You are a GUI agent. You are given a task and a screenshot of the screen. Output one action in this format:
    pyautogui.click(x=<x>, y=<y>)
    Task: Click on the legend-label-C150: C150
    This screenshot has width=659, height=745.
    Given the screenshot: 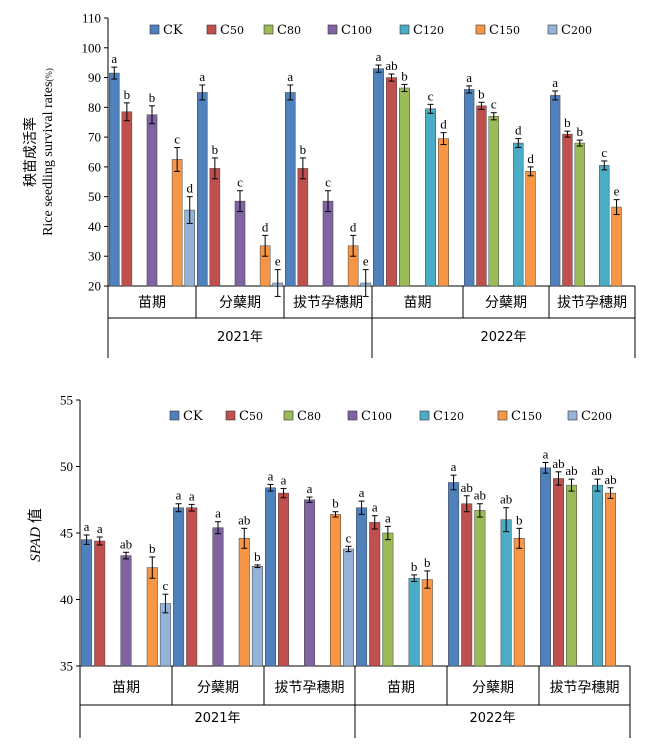 What is the action you would take?
    pyautogui.click(x=526, y=416)
    